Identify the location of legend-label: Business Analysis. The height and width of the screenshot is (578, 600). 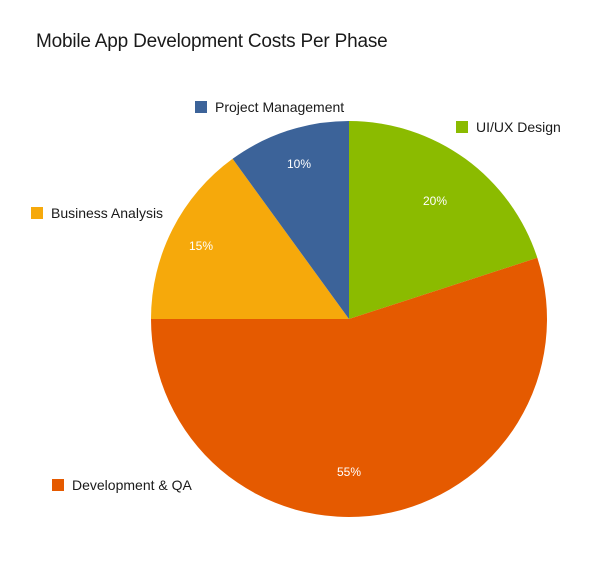
(107, 213).